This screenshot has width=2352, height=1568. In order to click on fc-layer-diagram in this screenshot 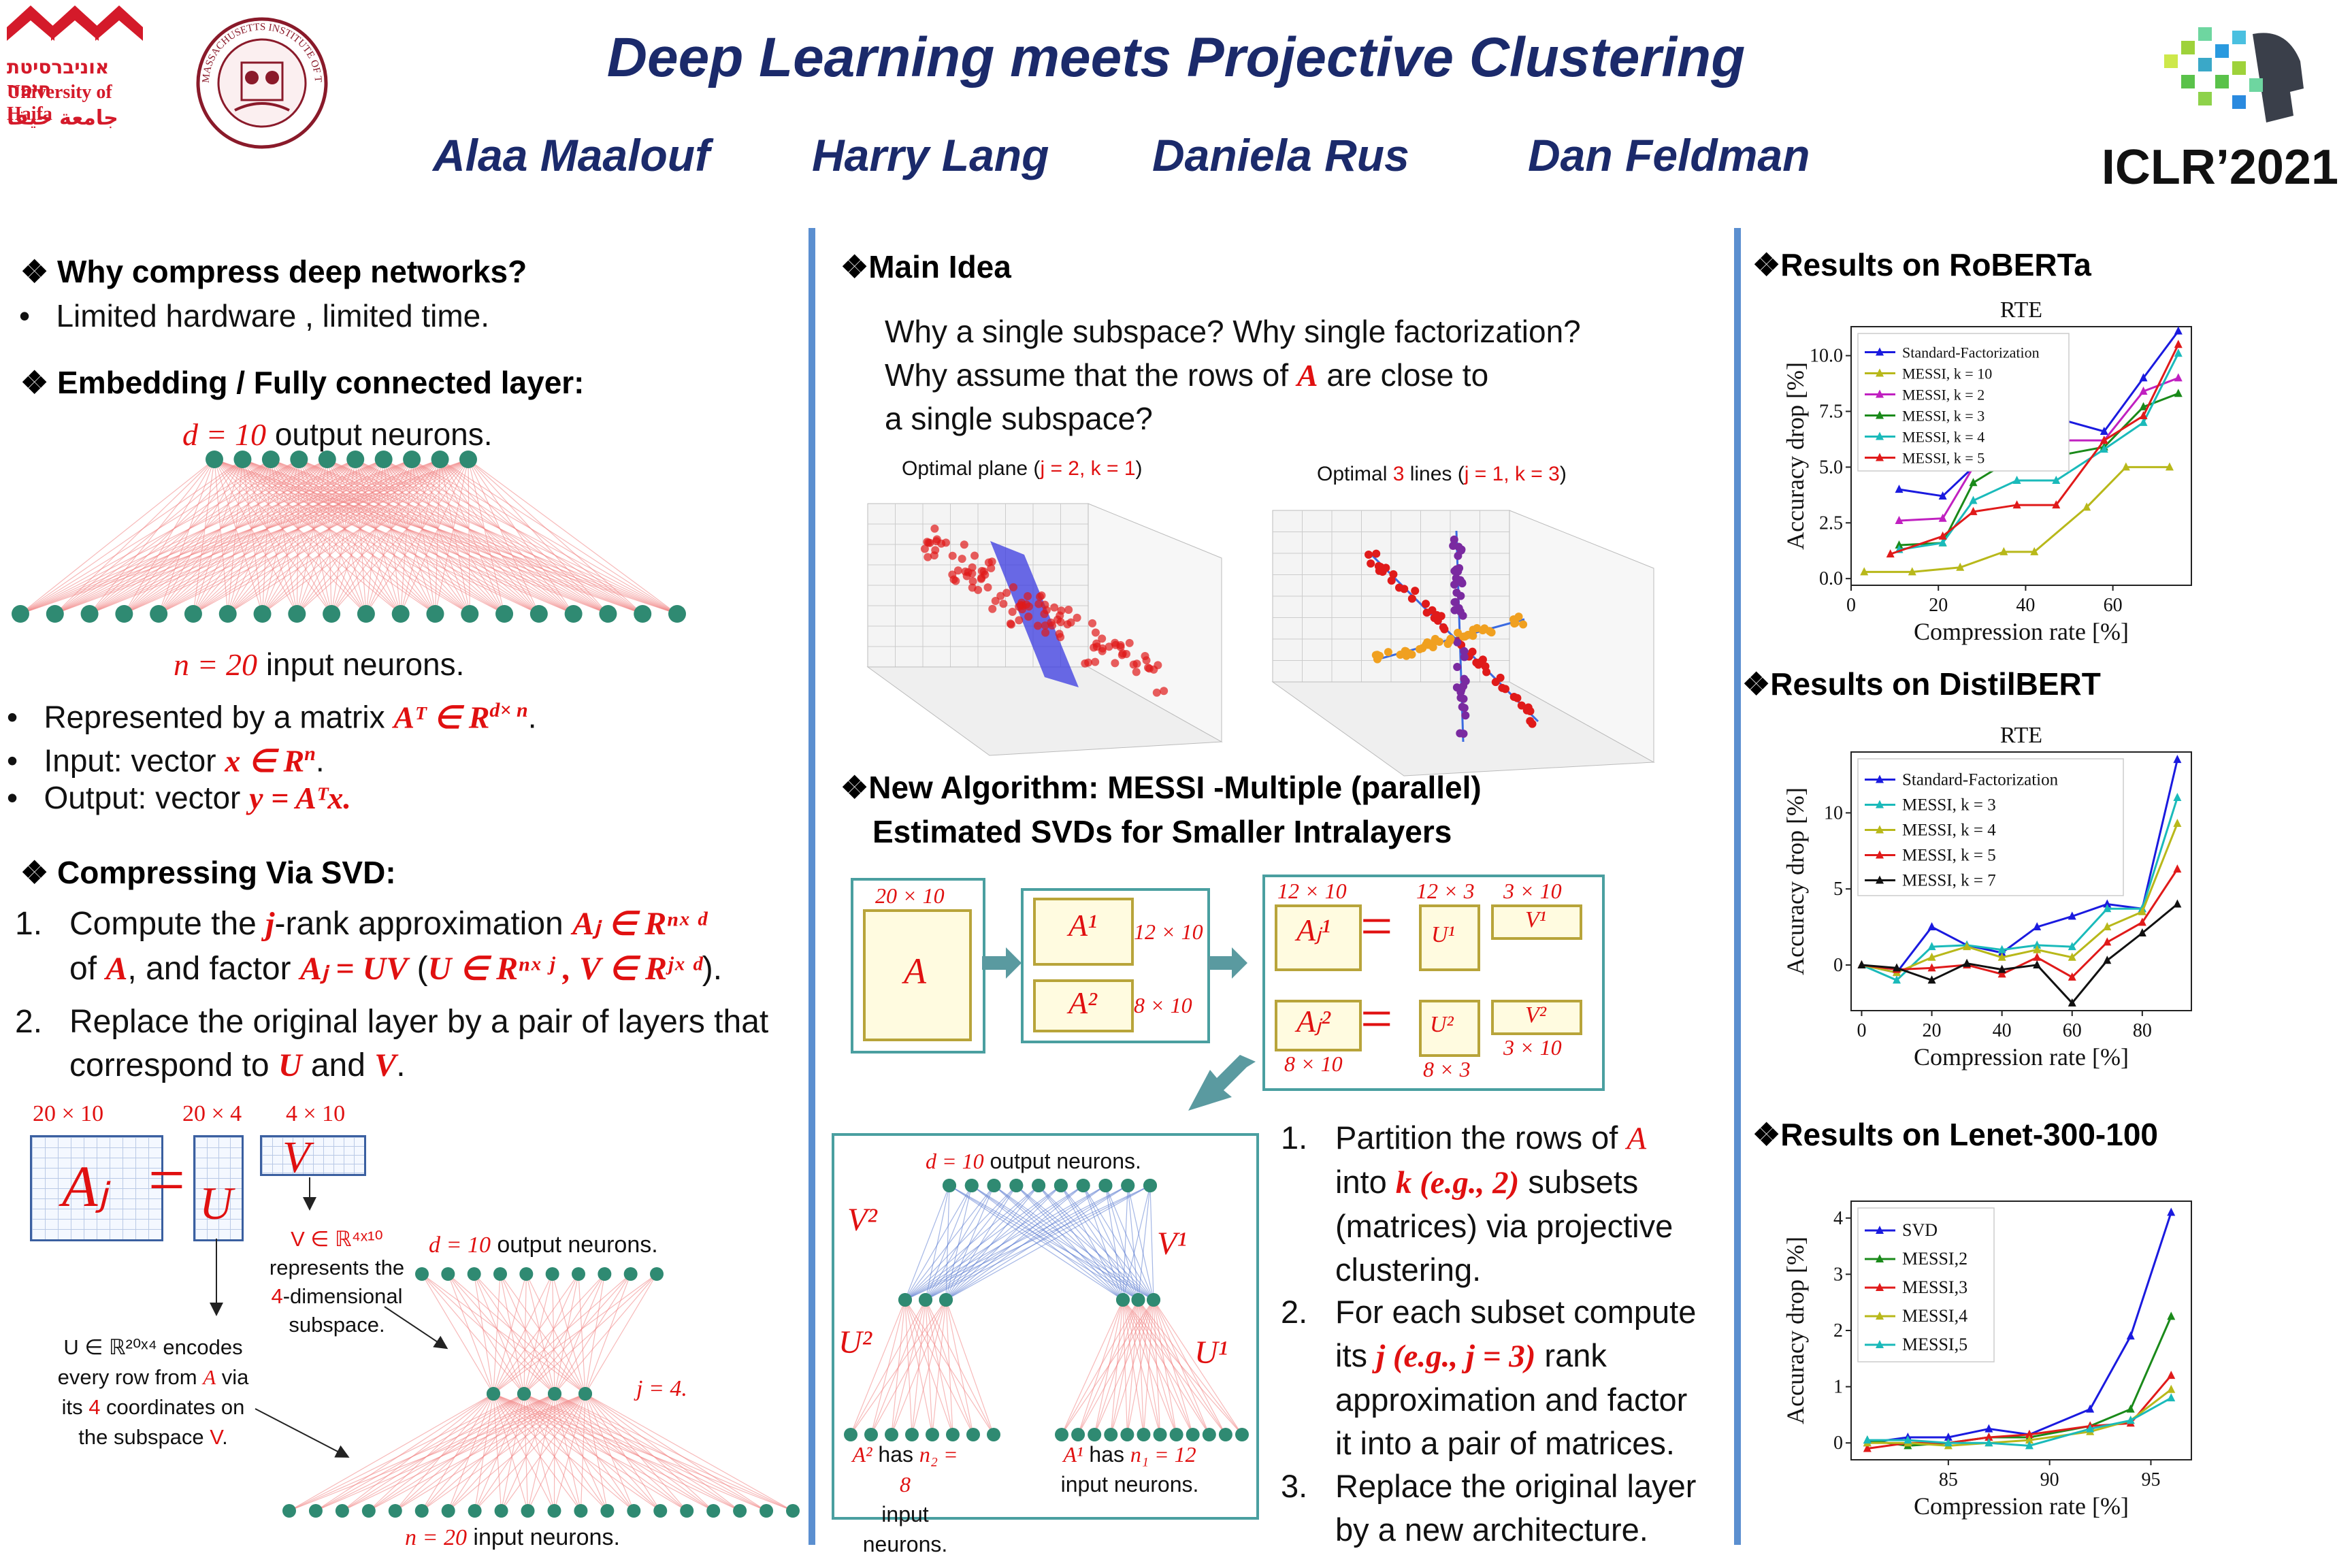, I will do `click(349, 537)`.